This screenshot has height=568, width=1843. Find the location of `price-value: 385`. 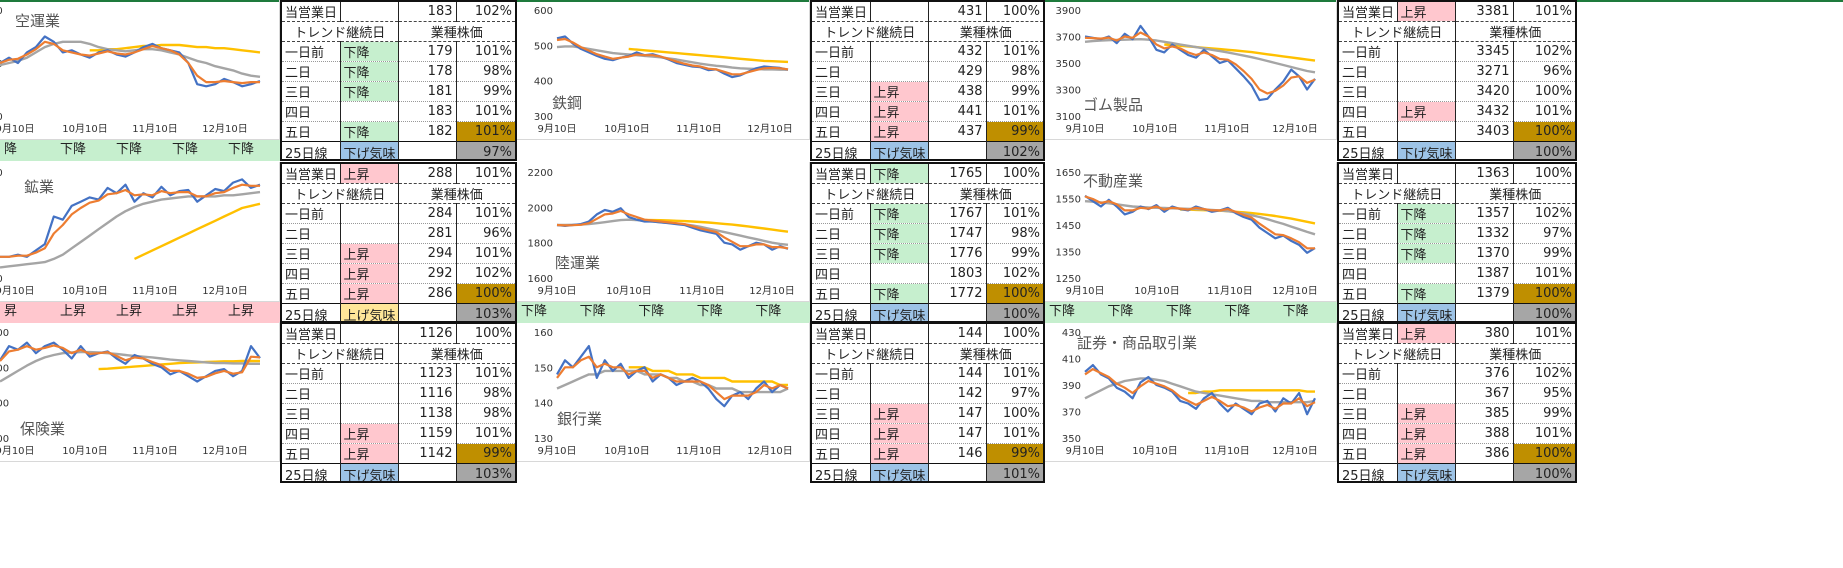

price-value: 385 is located at coordinates (1484, 414).